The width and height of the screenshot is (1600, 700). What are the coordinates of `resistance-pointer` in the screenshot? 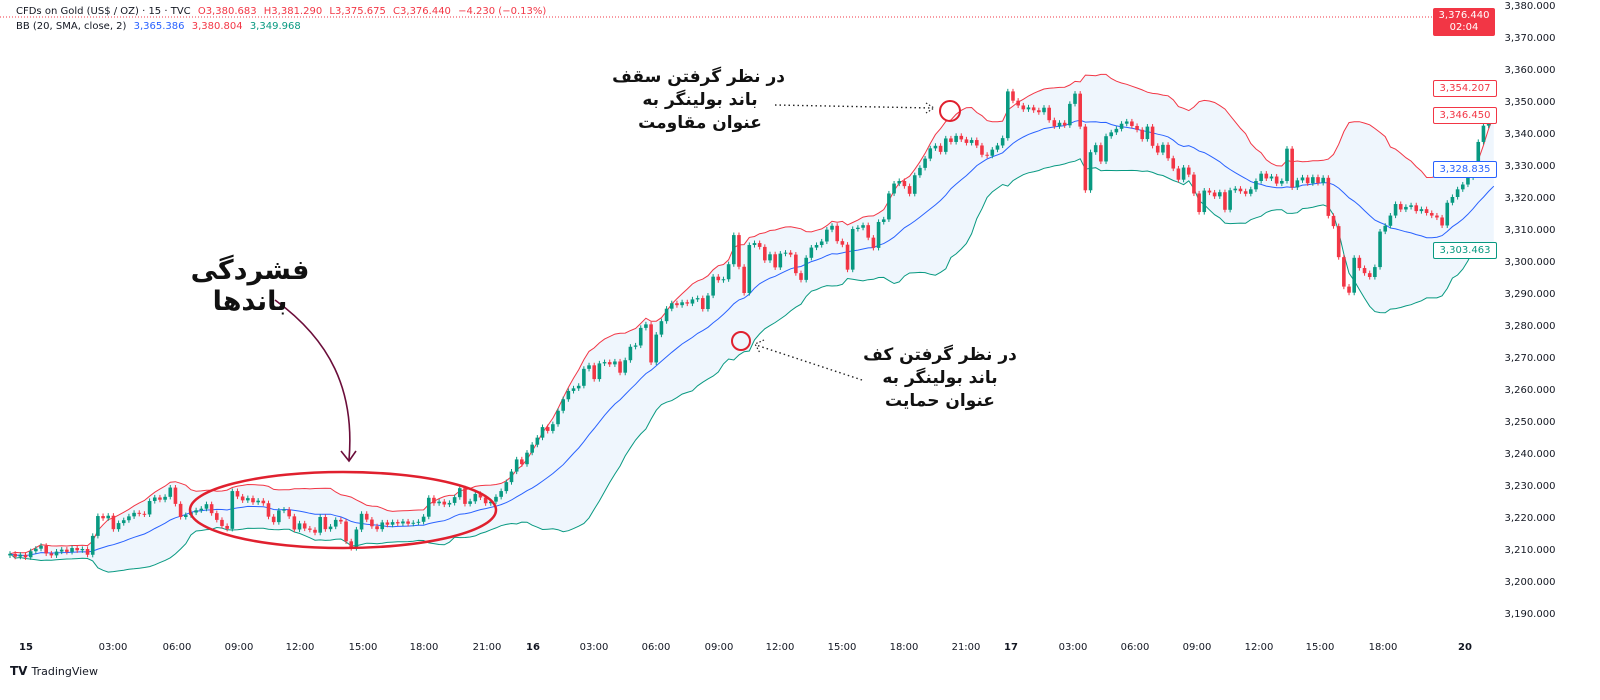 It's located at (853, 106).